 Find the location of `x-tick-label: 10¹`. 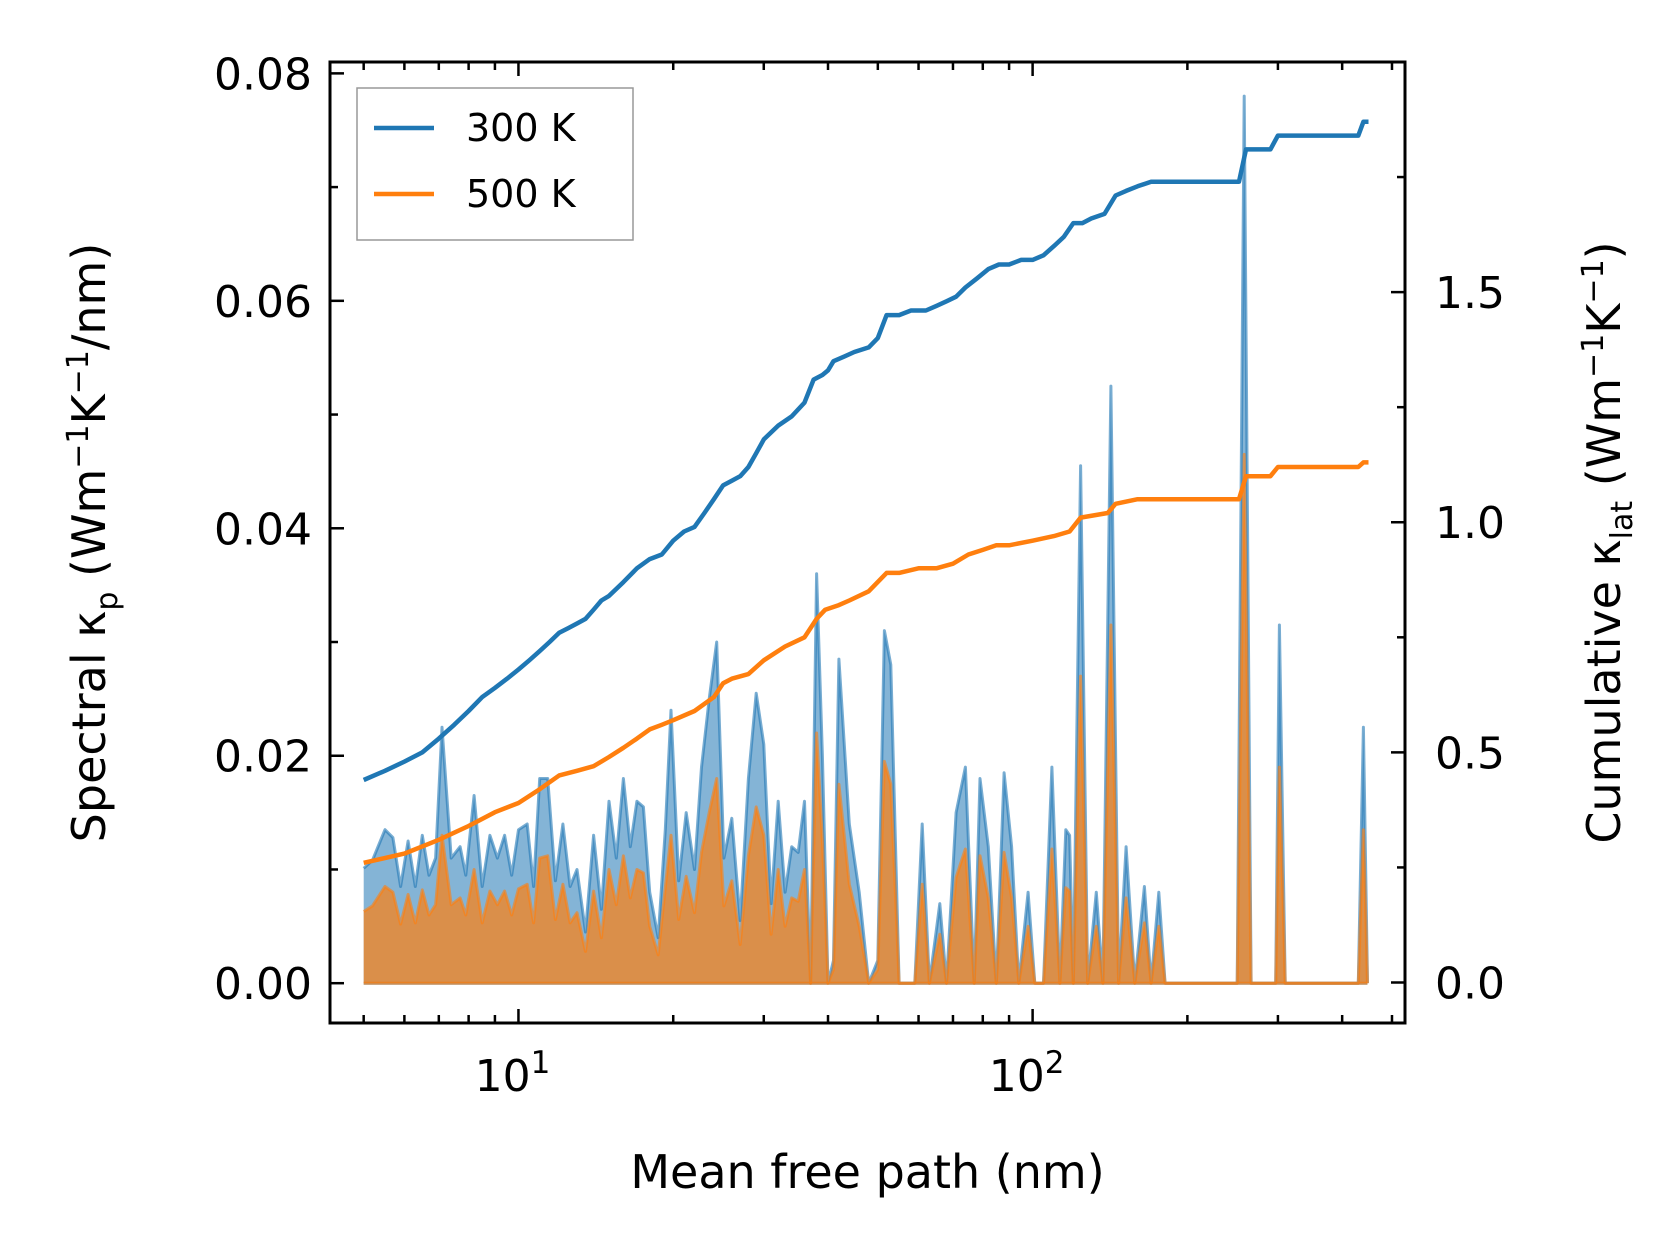

x-tick-label: 10¹ is located at coordinates (513, 1073).